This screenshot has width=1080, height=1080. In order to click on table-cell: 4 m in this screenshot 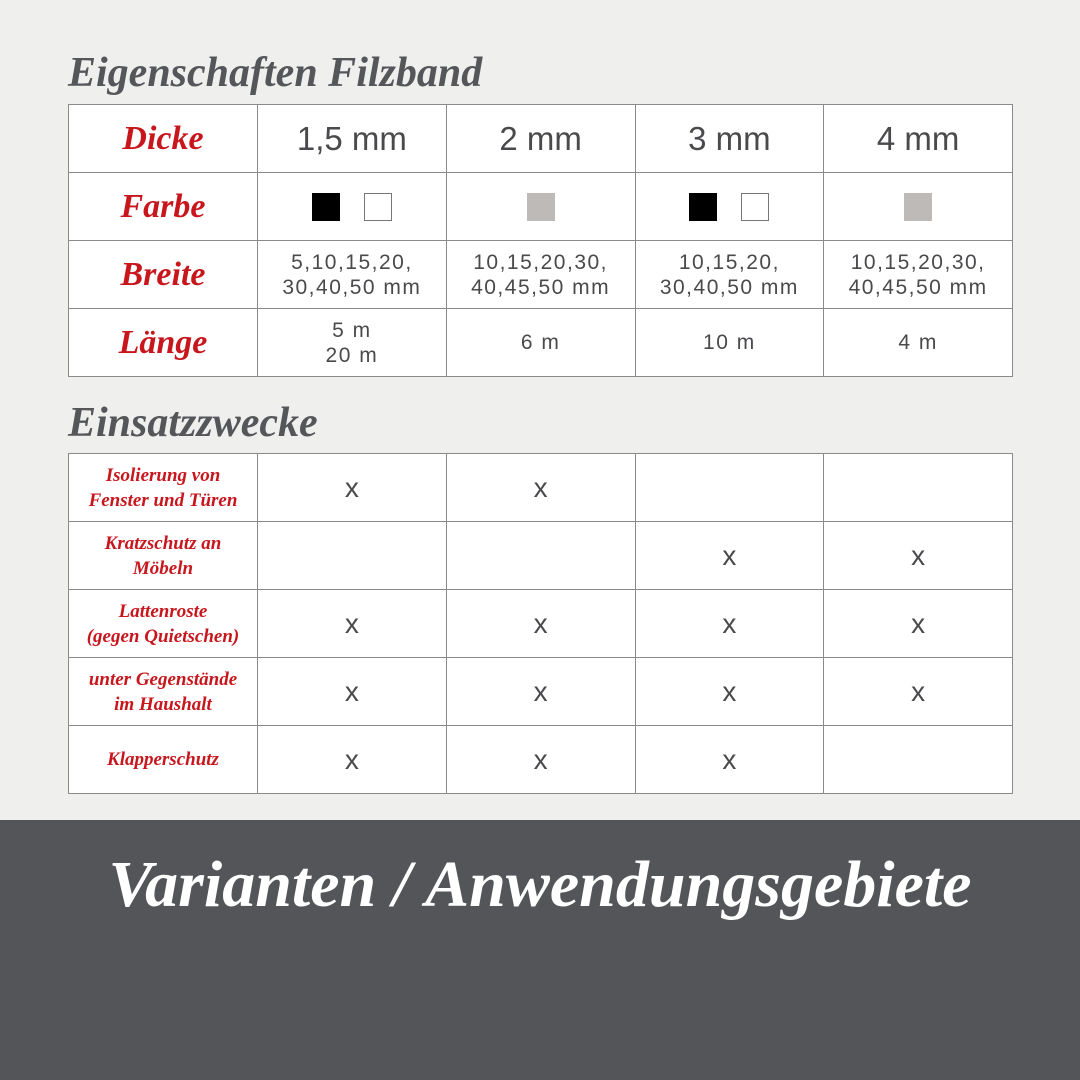, I will do `click(918, 342)`.